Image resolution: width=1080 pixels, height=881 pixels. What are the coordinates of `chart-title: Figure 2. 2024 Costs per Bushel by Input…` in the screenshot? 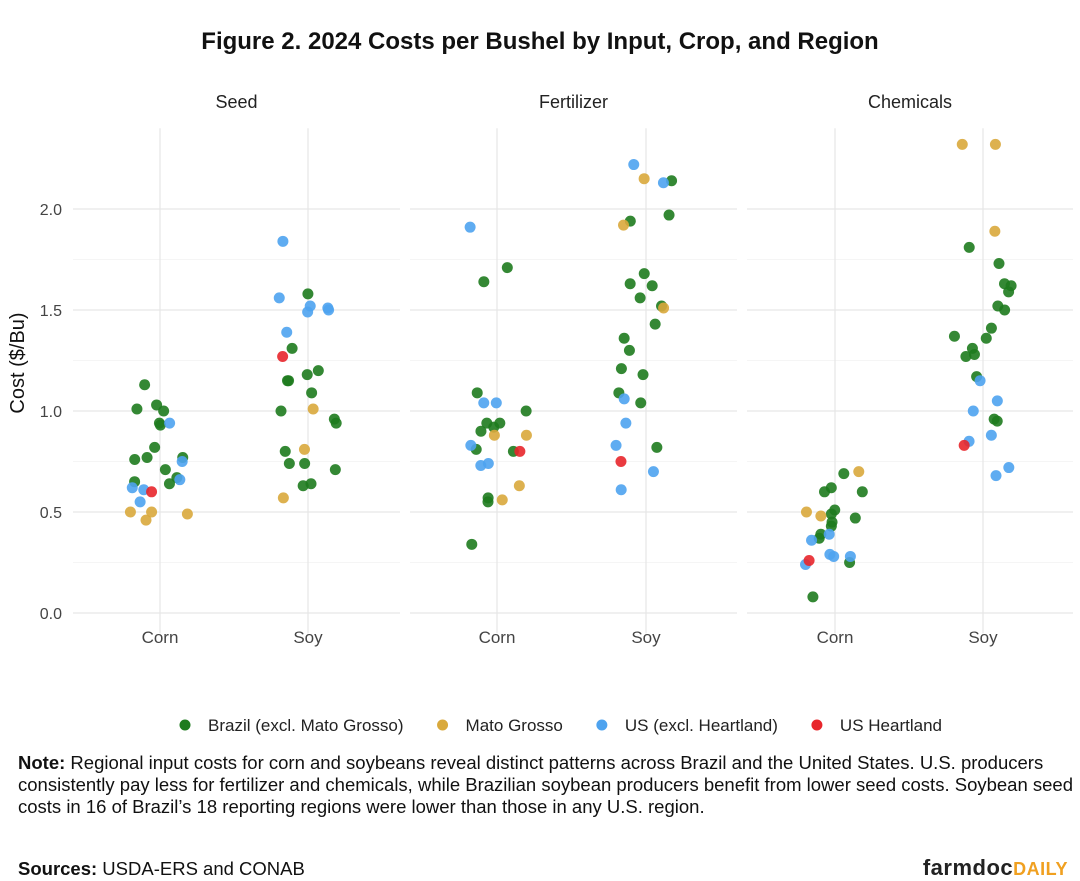 It's located at (540, 41).